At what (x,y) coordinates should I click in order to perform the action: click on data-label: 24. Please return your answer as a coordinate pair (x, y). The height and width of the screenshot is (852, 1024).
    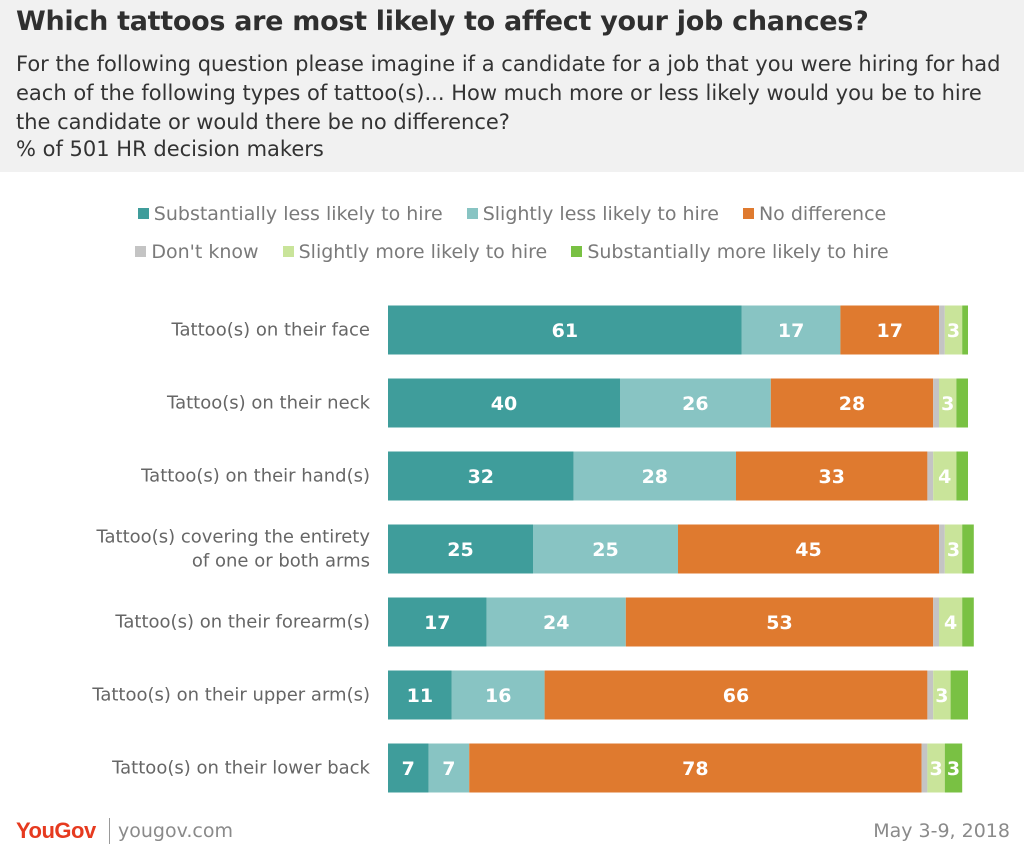
    Looking at the image, I should click on (556, 623).